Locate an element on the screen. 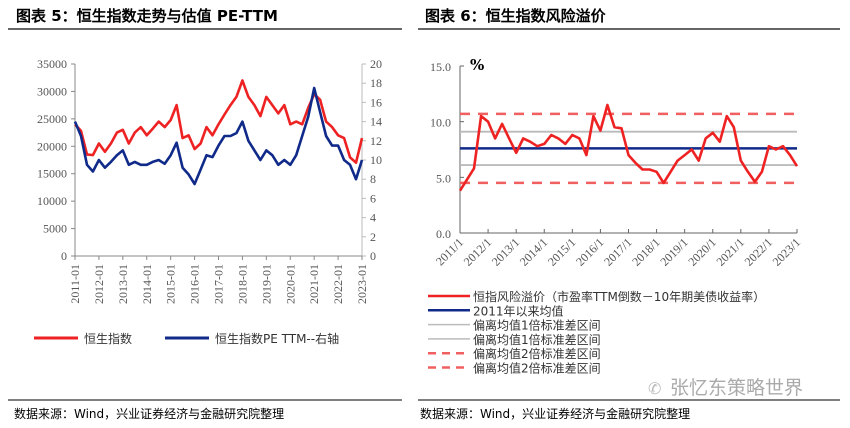  x-tick-label: 2015/1 is located at coordinates (561, 251).